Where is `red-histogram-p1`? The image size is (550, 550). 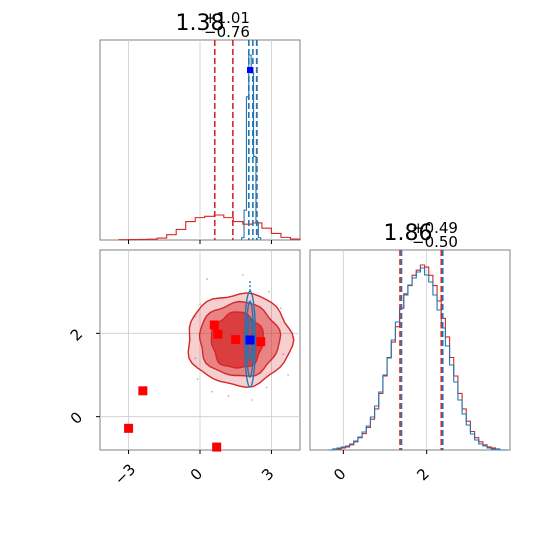 red-histogram-p1 is located at coordinates (418, 357).